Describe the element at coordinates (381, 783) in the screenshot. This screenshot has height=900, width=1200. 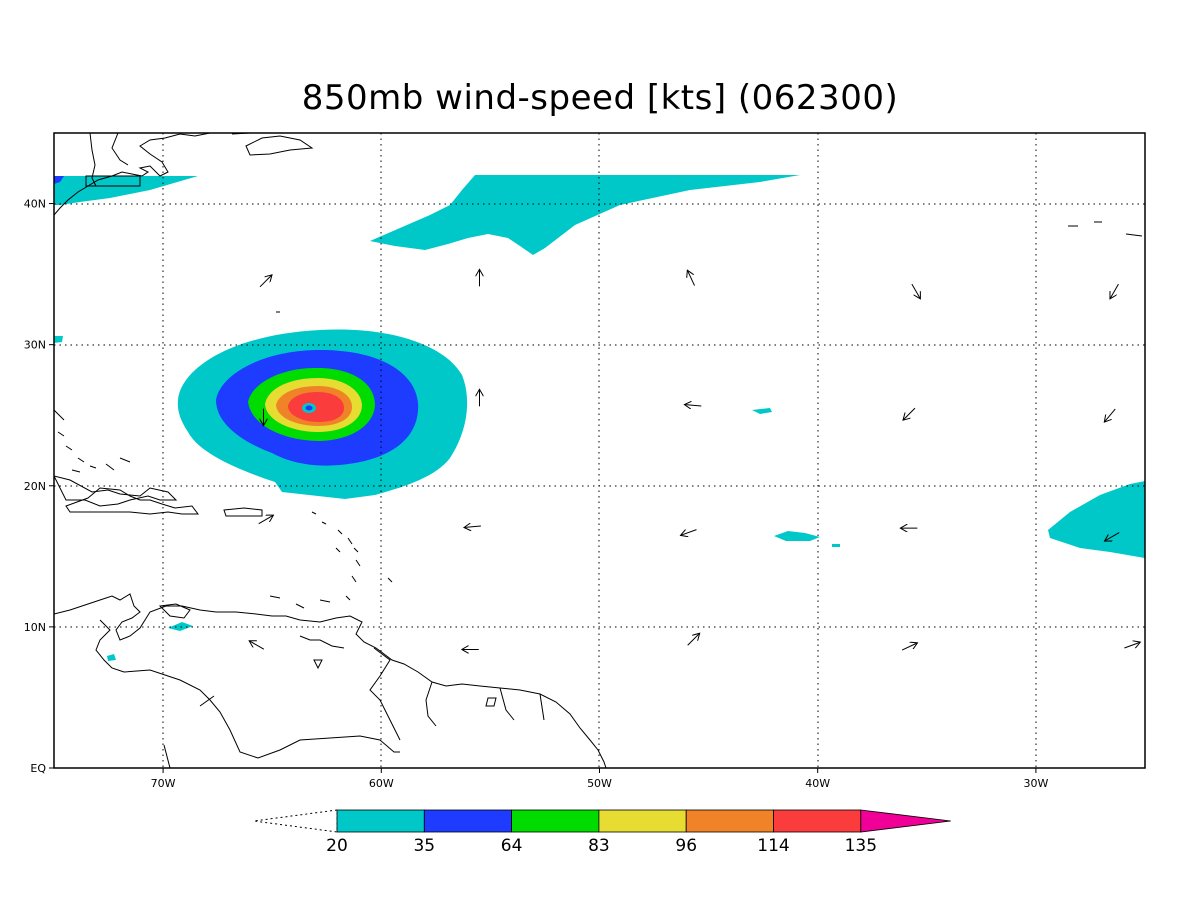
I see `lon-tick-label: 60W` at that location.